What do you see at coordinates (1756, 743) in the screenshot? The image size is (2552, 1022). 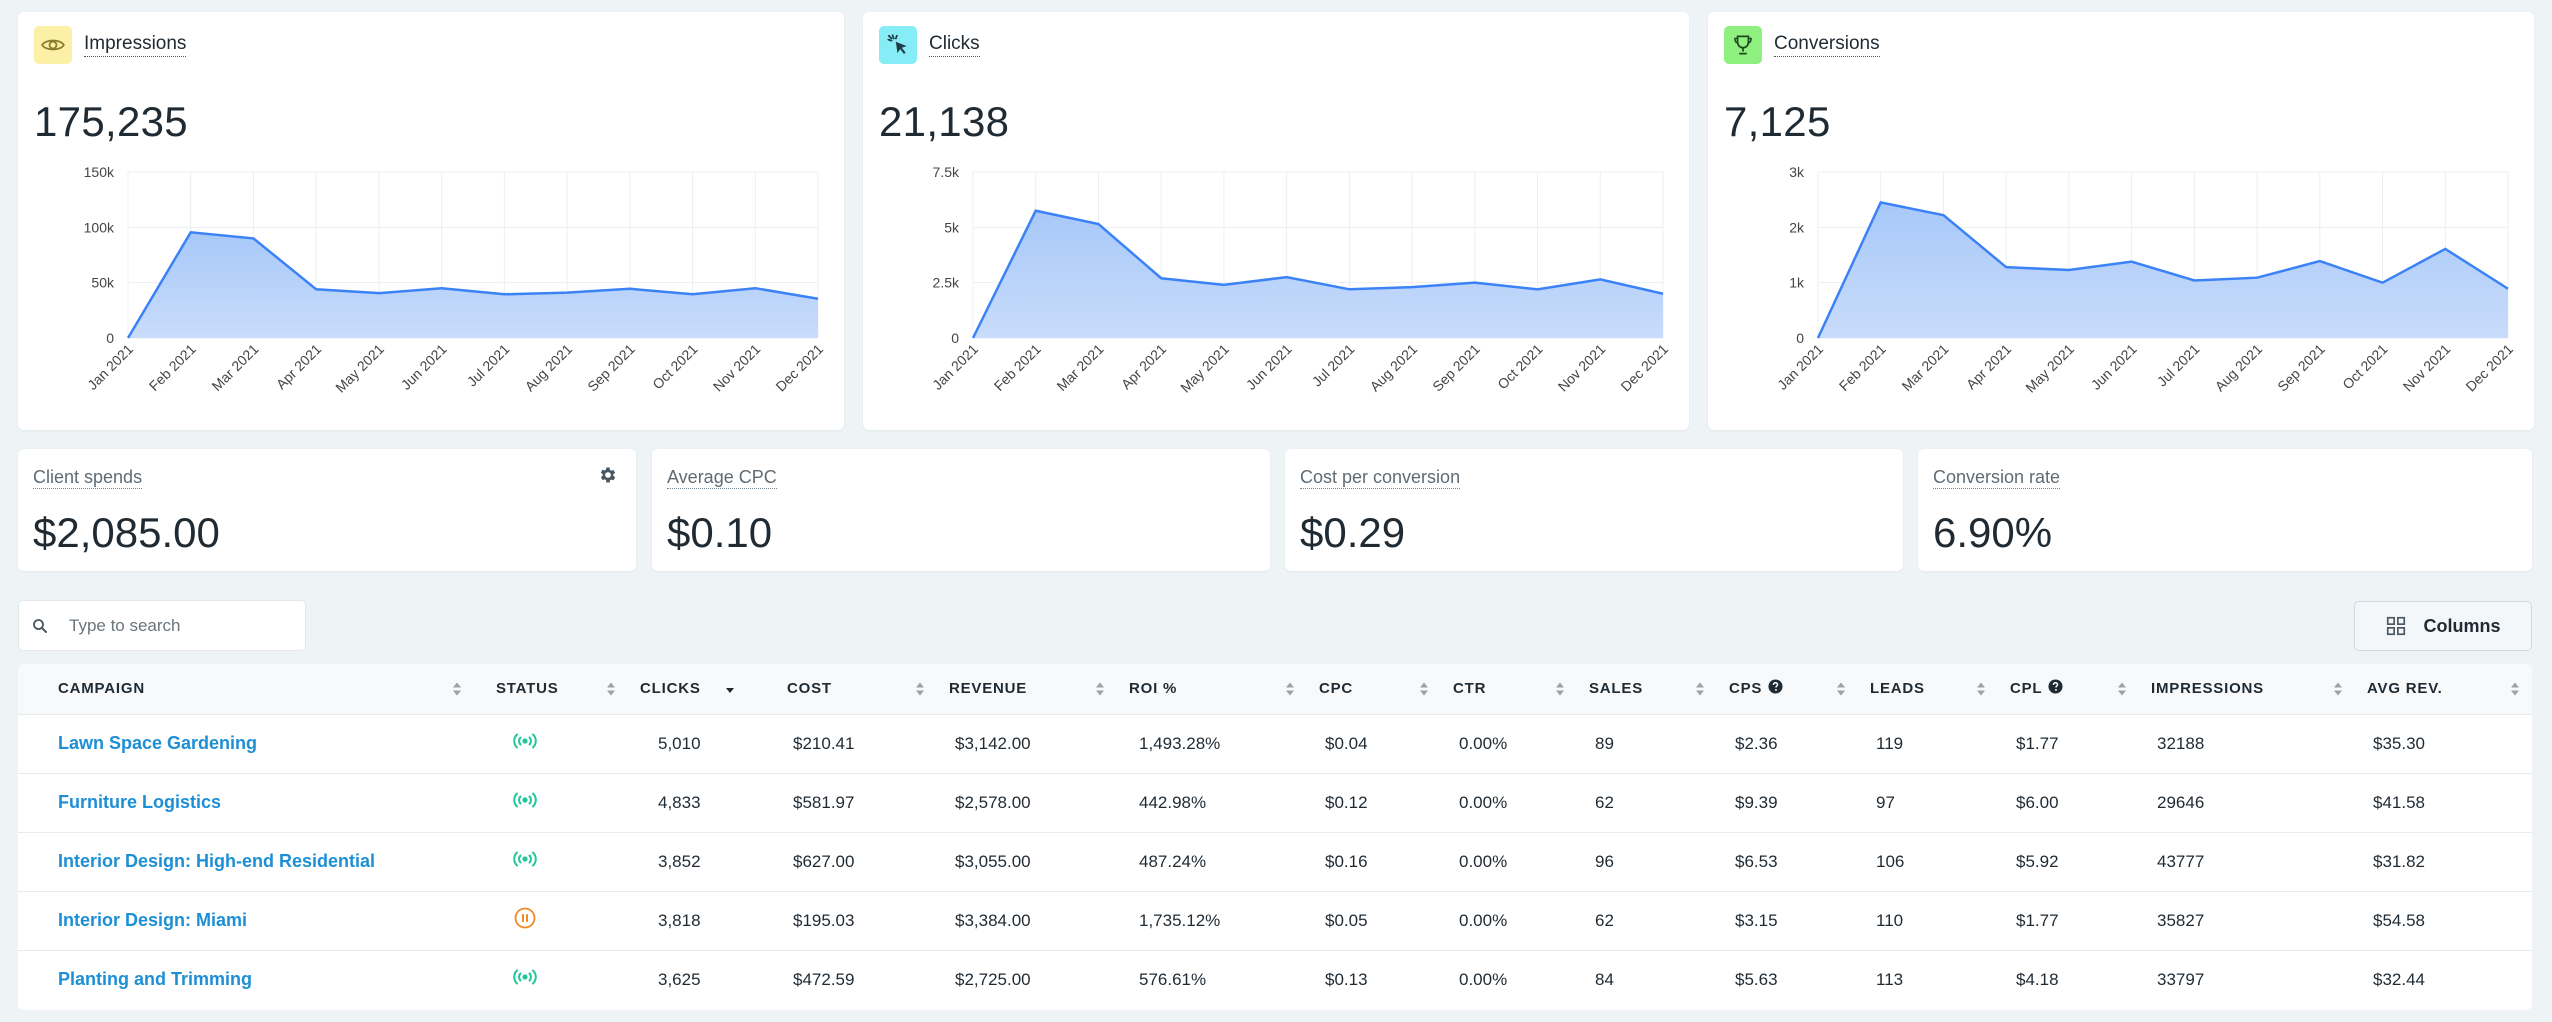 I see `cps-cell: $2.36` at bounding box center [1756, 743].